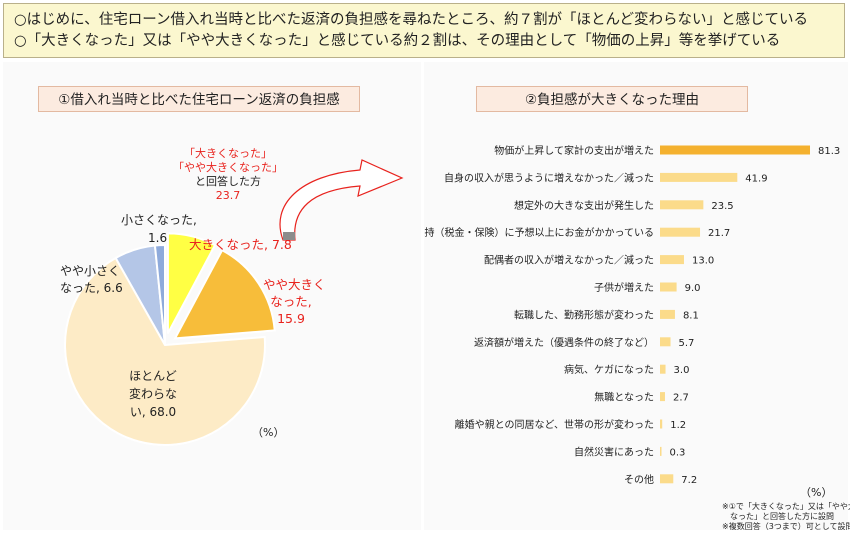  Describe the element at coordinates (240, 244) in the screenshot. I see `pie-label-big: 大きくなった, 7.8` at that location.